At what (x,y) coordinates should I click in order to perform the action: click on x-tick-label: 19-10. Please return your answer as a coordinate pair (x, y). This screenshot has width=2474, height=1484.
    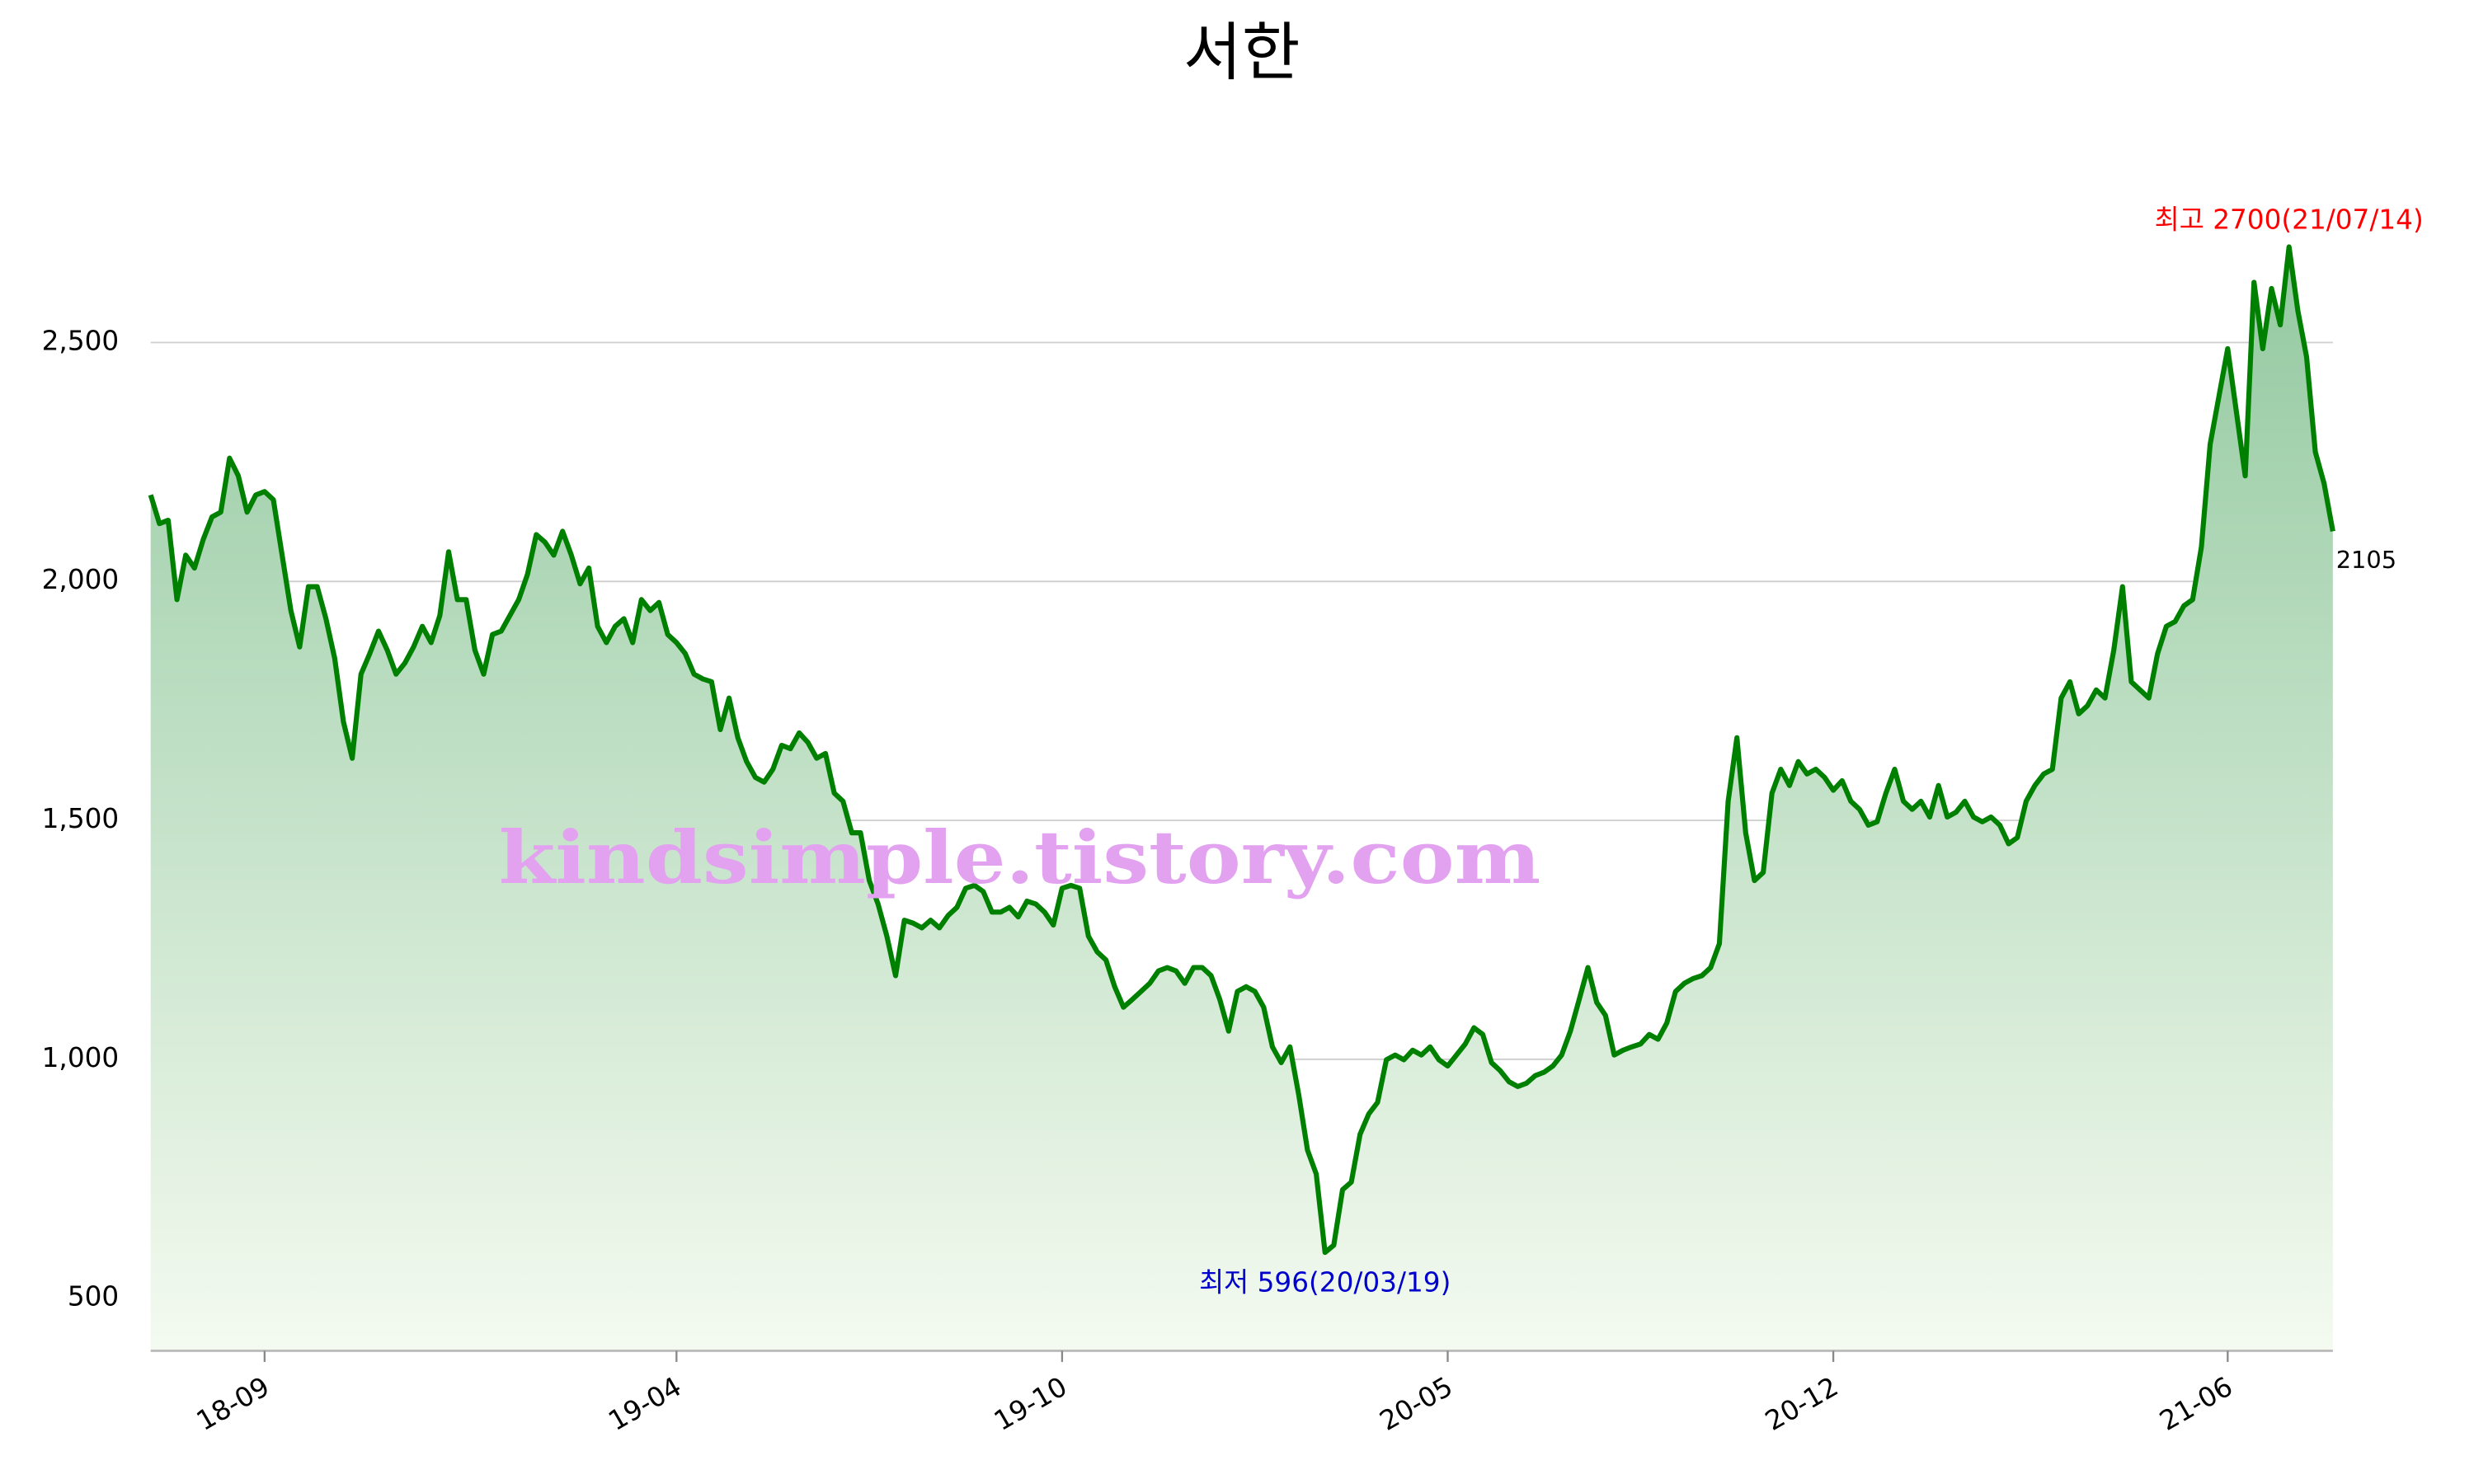
    Looking at the image, I should click on (1030, 1404).